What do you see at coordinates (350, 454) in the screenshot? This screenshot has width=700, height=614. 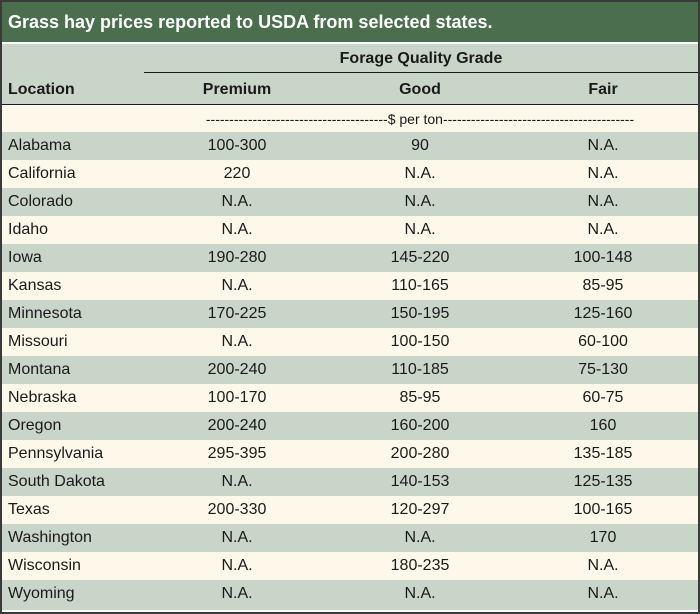 I see `table-row: Pennsylvania 295-395 200-280 135-185` at bounding box center [350, 454].